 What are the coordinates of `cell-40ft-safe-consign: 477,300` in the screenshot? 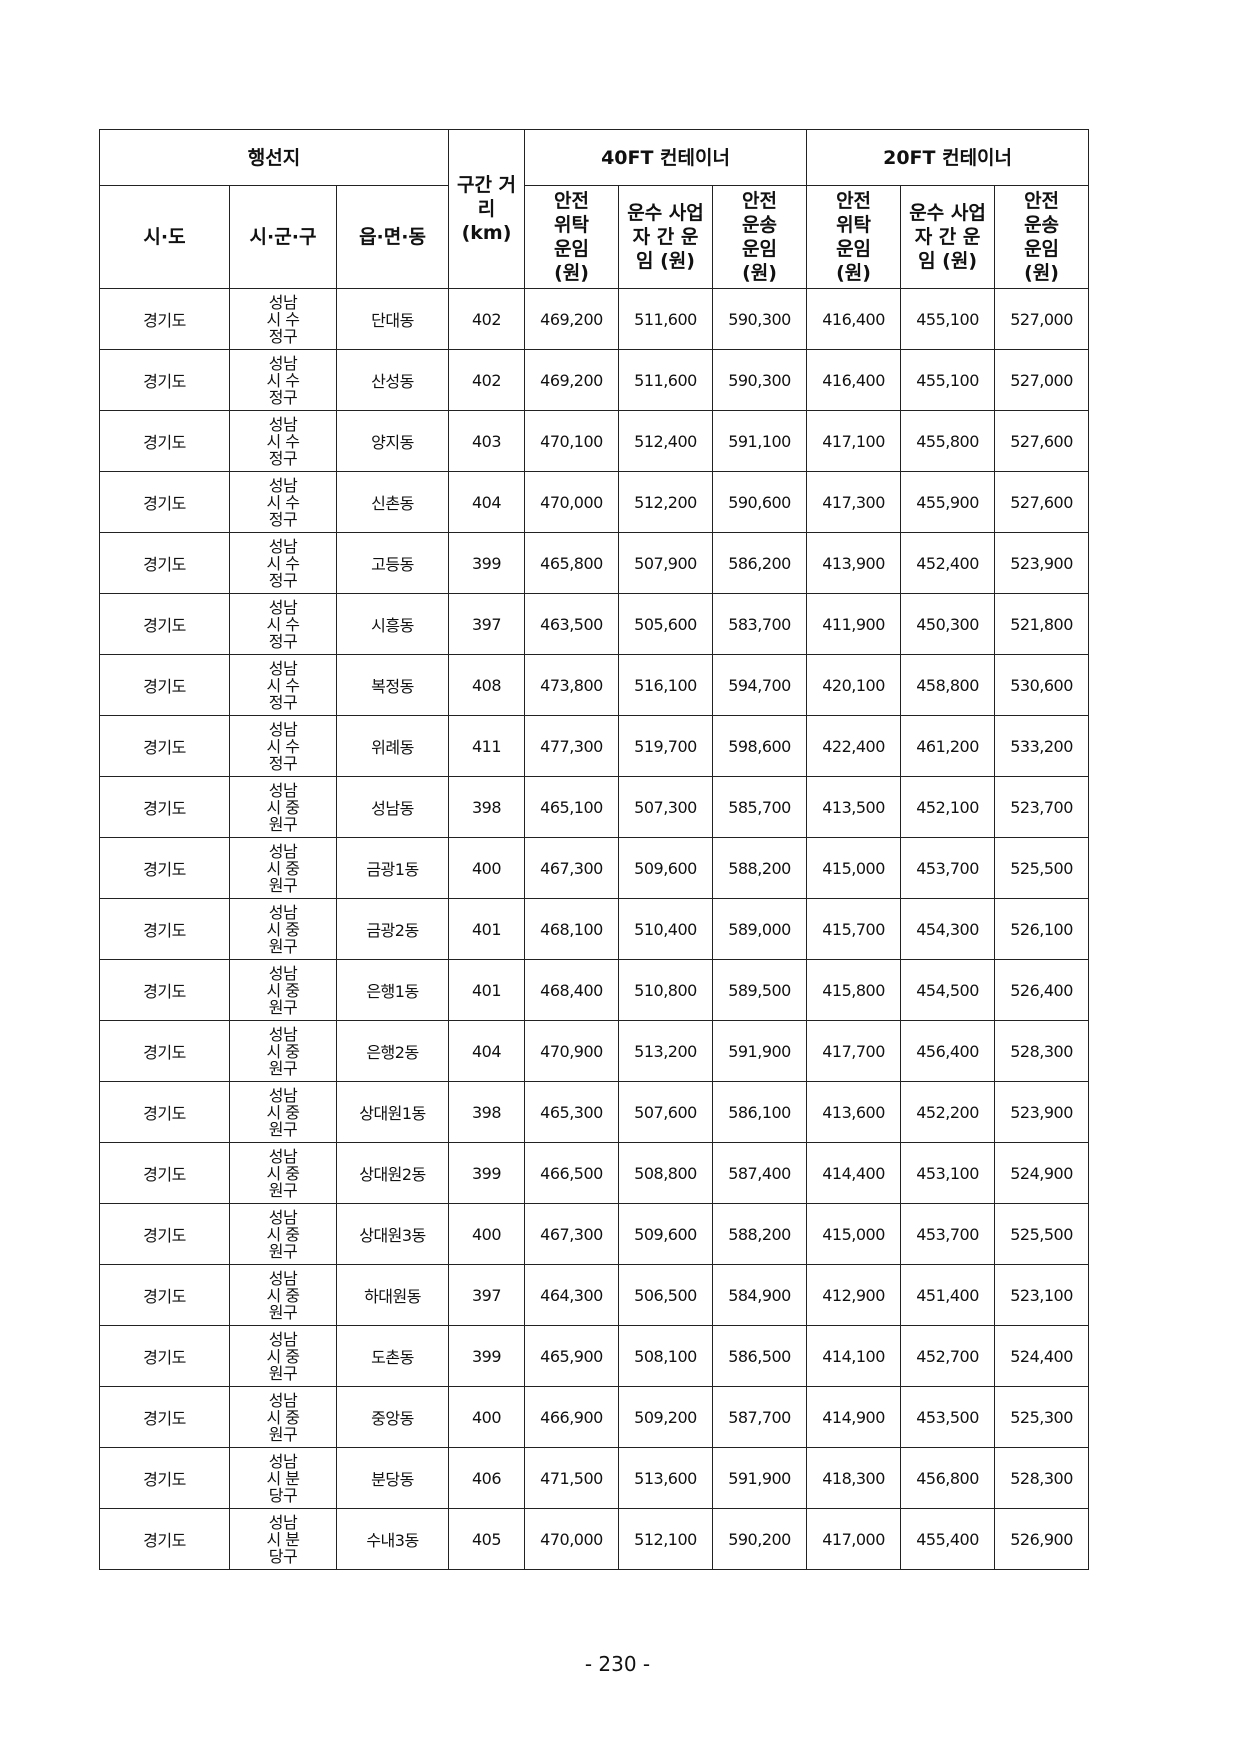 It's located at (572, 746).